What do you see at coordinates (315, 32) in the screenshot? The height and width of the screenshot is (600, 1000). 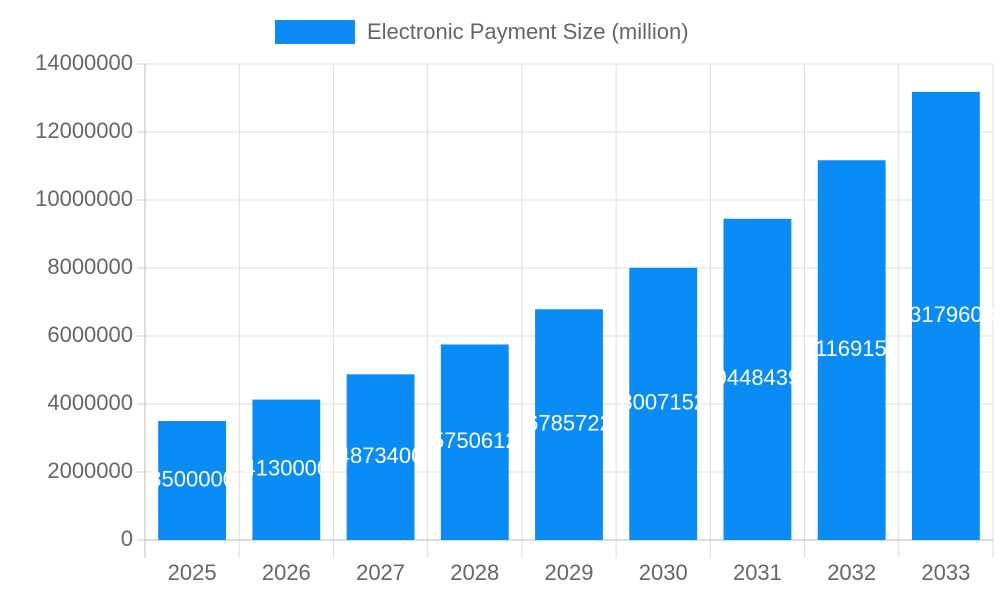 I see `legend-swatch` at bounding box center [315, 32].